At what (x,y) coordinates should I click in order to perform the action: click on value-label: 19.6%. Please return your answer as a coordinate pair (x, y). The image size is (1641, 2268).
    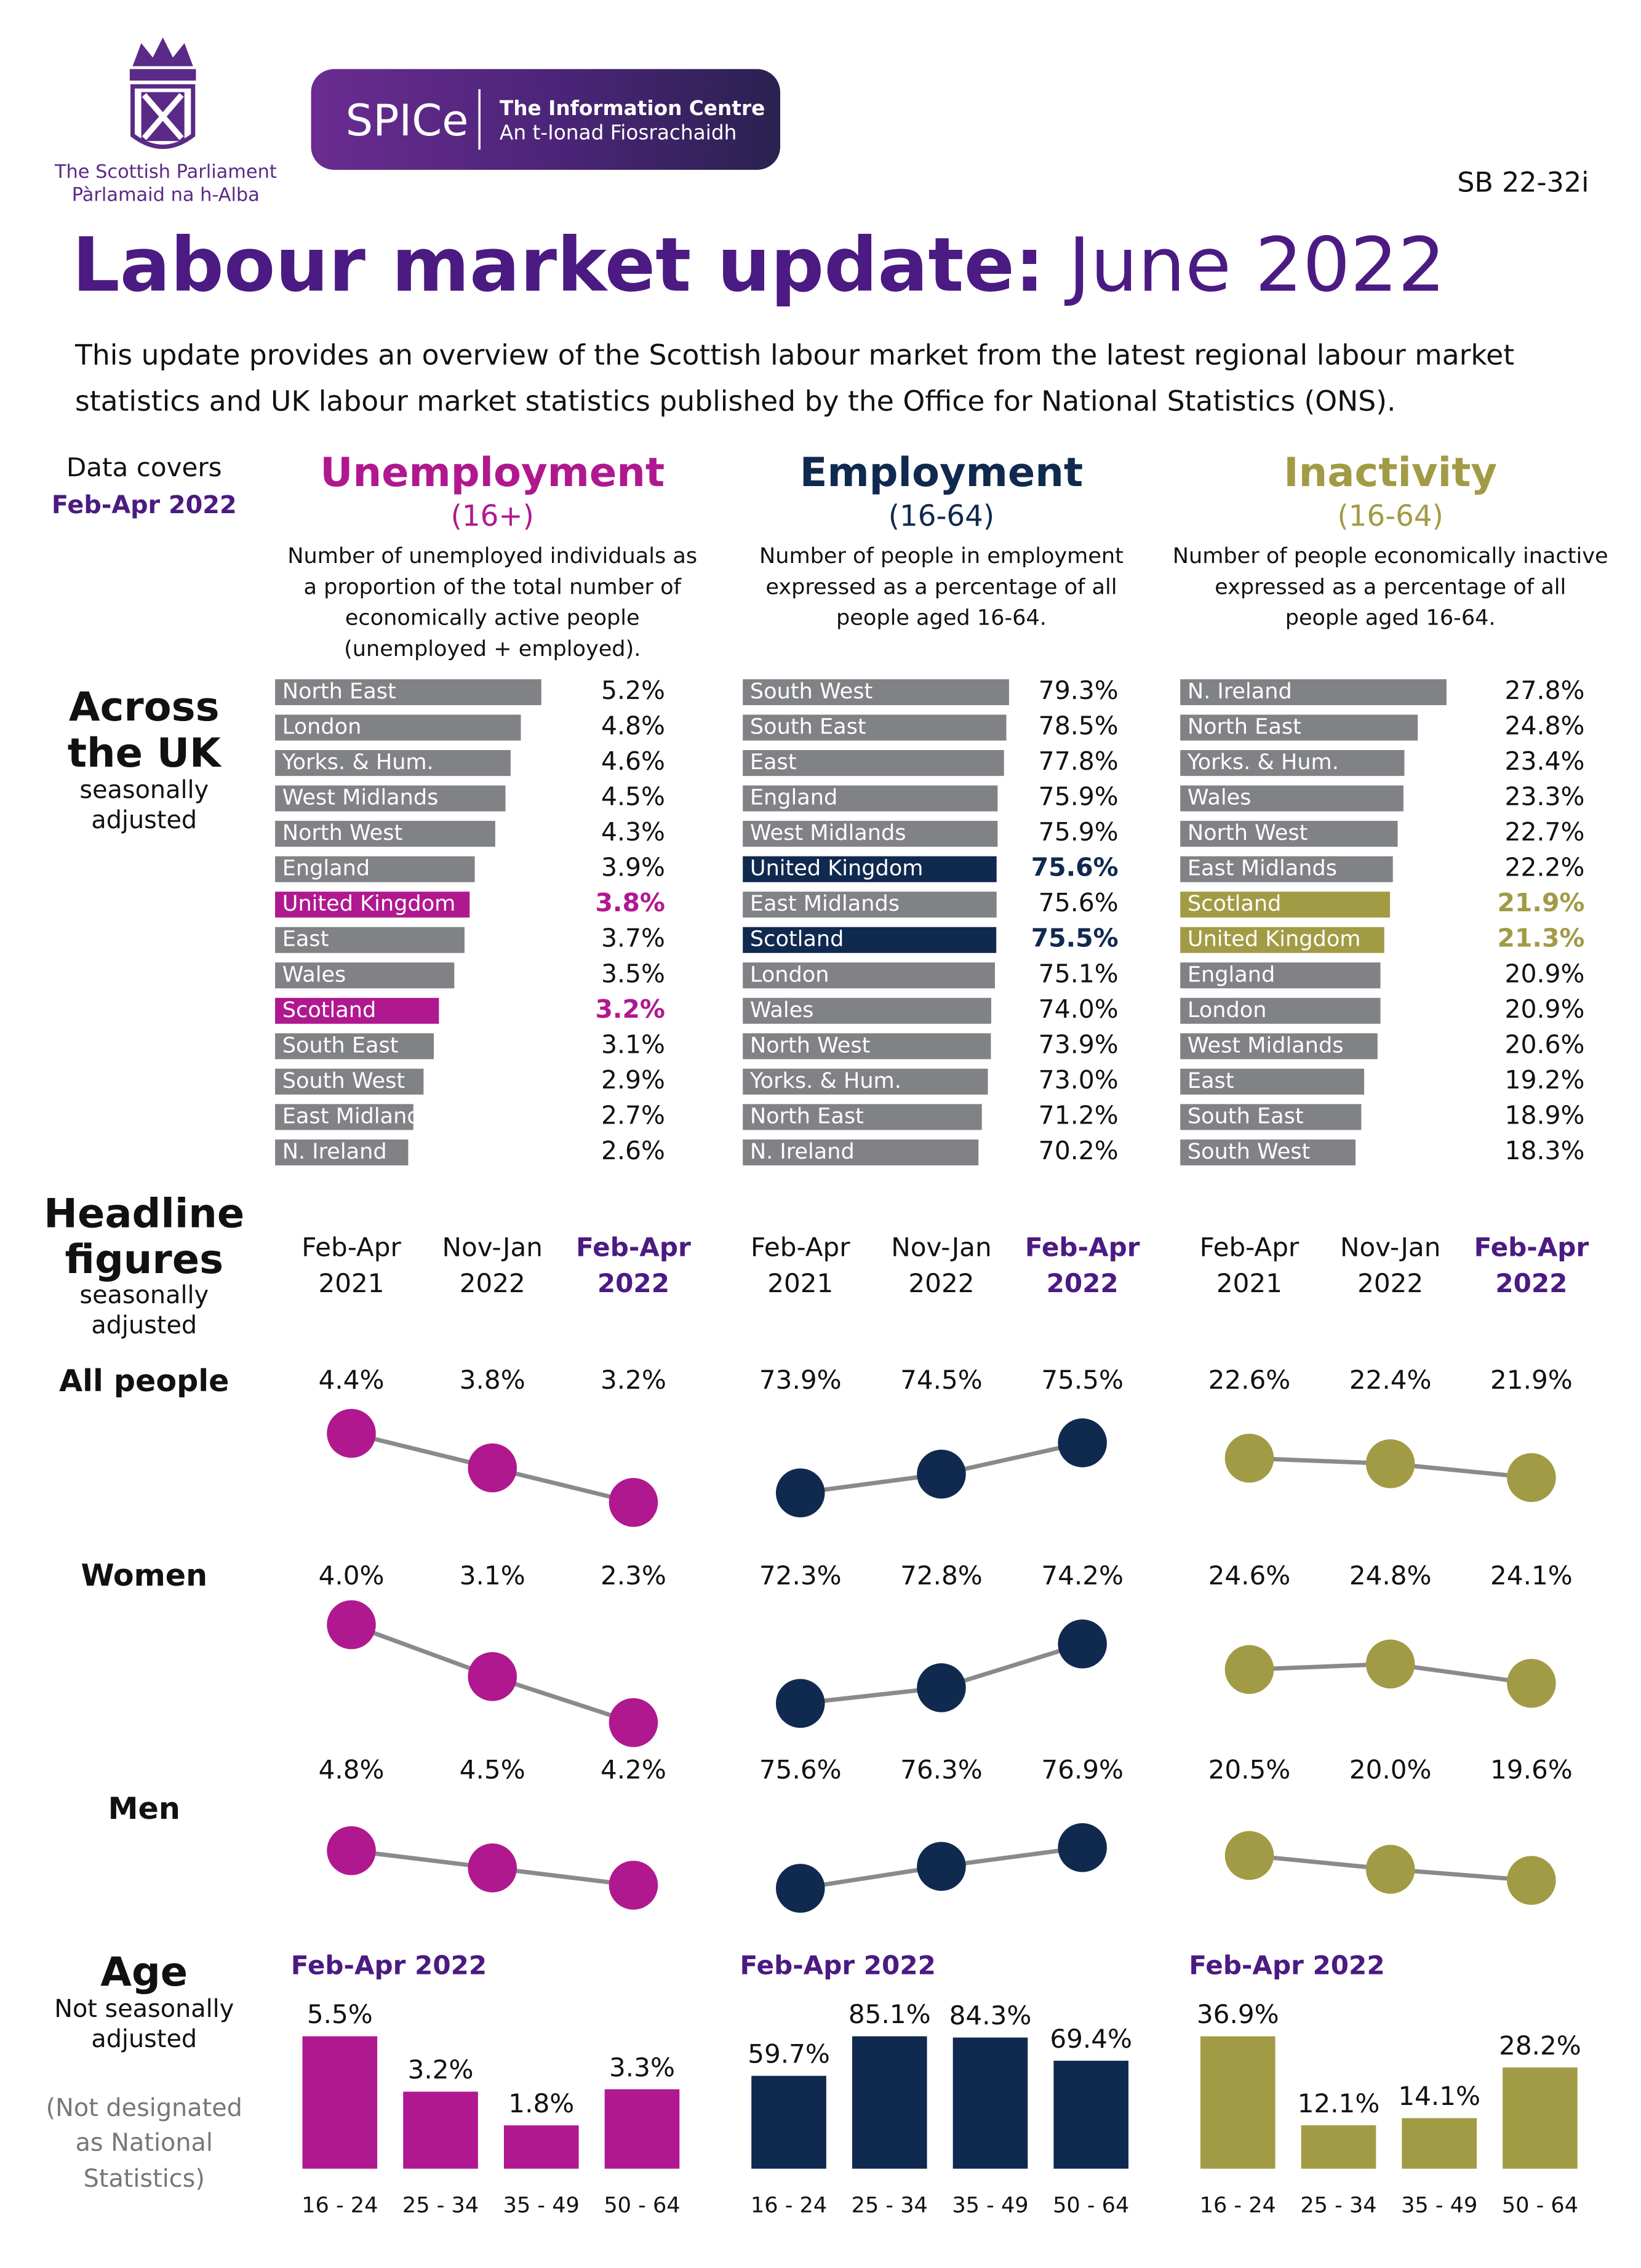
    Looking at the image, I should click on (1531, 1770).